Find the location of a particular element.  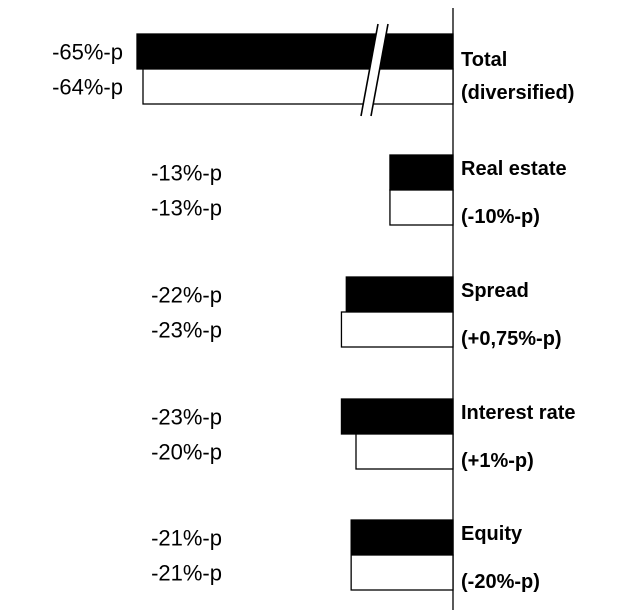

value-label-4-0: -21%-p is located at coordinates (186, 538).